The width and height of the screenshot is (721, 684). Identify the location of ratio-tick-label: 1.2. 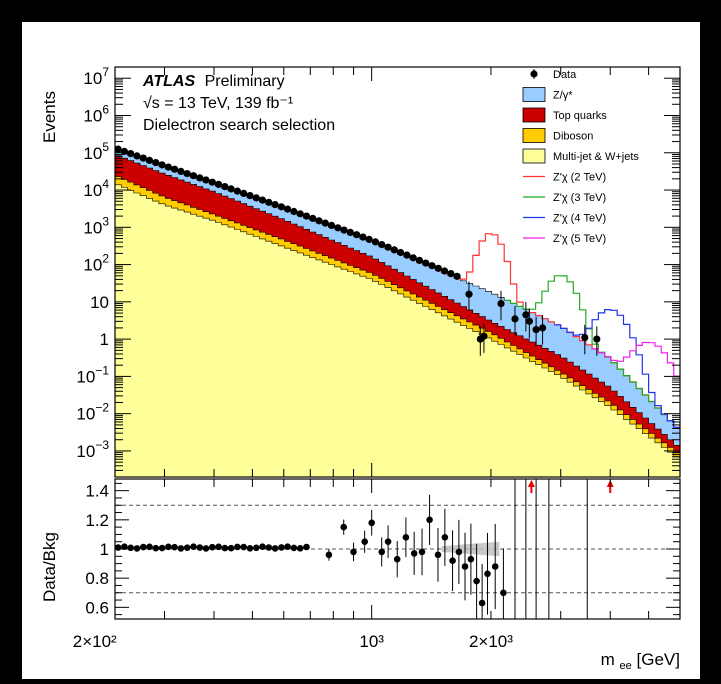
(97, 520).